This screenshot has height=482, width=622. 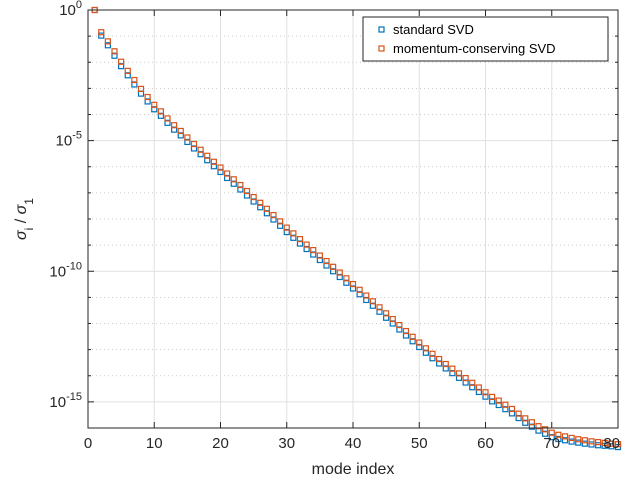 I want to click on legend: standard SVD momentum-conserving SVD, so click(x=485, y=39).